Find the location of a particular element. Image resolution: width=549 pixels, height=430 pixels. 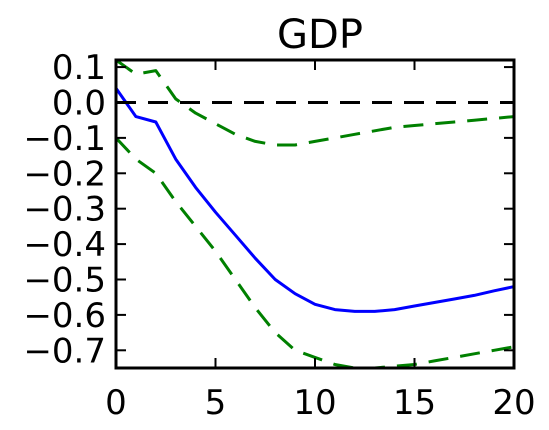

x-tick-label: 0 is located at coordinates (116, 403).